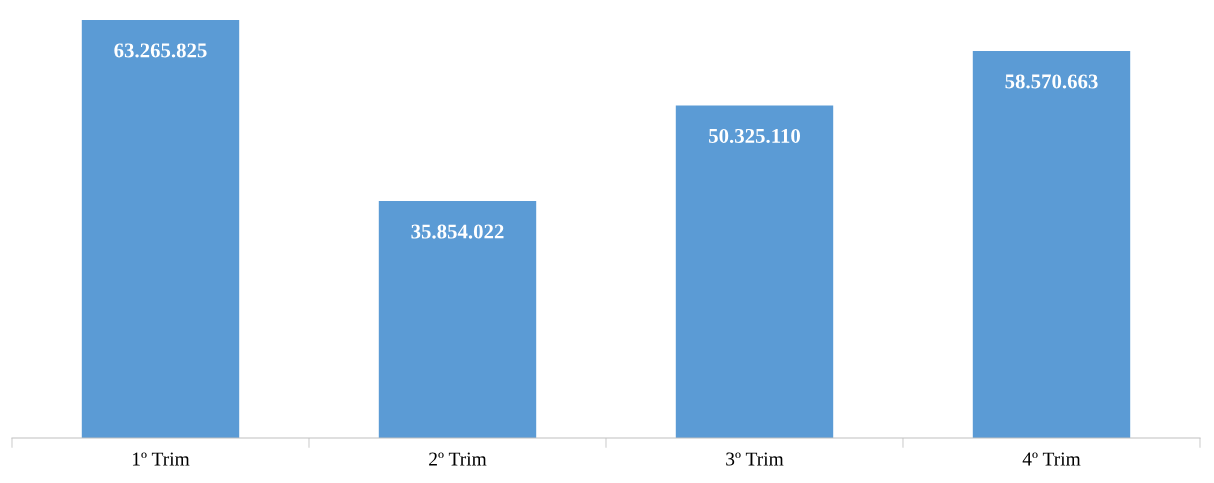  Describe the element at coordinates (755, 459) in the screenshot. I see `x-tick-label: 3º Trim` at that location.